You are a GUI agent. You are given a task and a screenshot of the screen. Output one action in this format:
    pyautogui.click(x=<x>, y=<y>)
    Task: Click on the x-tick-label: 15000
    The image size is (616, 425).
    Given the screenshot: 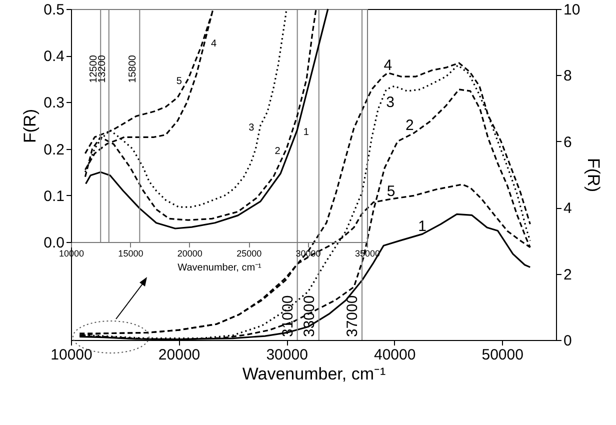 What is the action you would take?
    pyautogui.click(x=131, y=253)
    